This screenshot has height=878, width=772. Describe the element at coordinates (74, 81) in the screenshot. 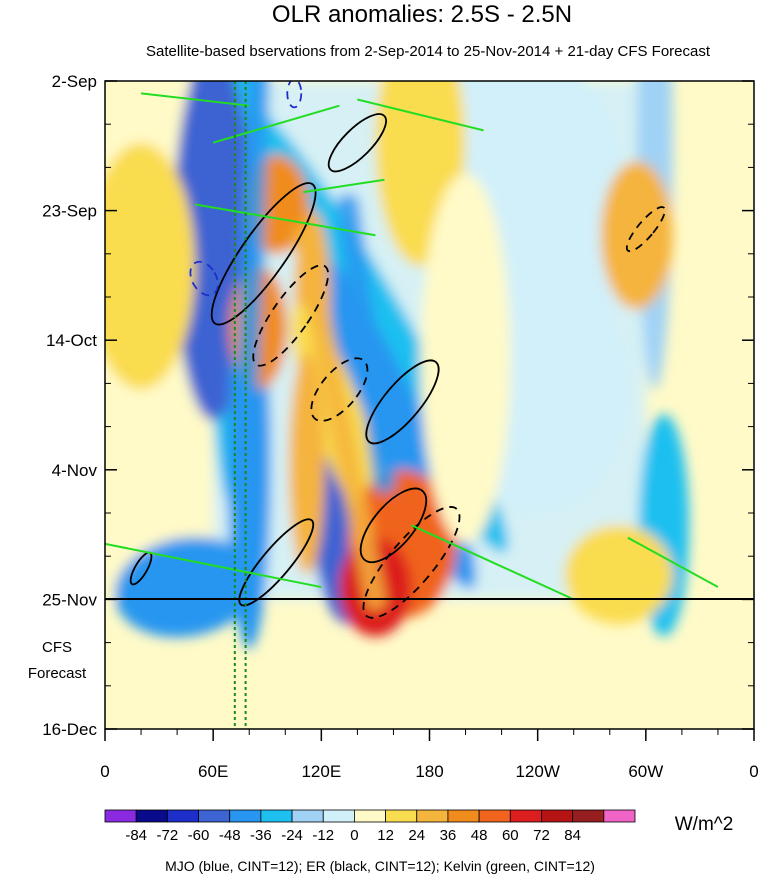

I see `y-tick-label: 2-Sep` at that location.